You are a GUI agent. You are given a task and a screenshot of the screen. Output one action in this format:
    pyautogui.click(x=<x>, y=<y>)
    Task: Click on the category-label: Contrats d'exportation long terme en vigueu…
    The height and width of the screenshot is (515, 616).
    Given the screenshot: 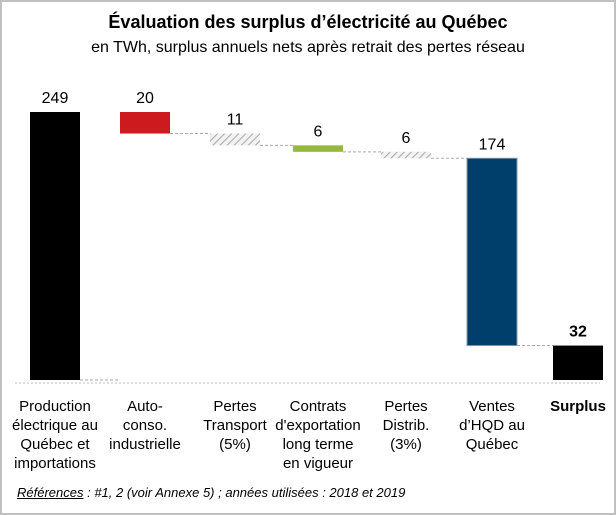 What is the action you would take?
    pyautogui.click(x=318, y=435)
    